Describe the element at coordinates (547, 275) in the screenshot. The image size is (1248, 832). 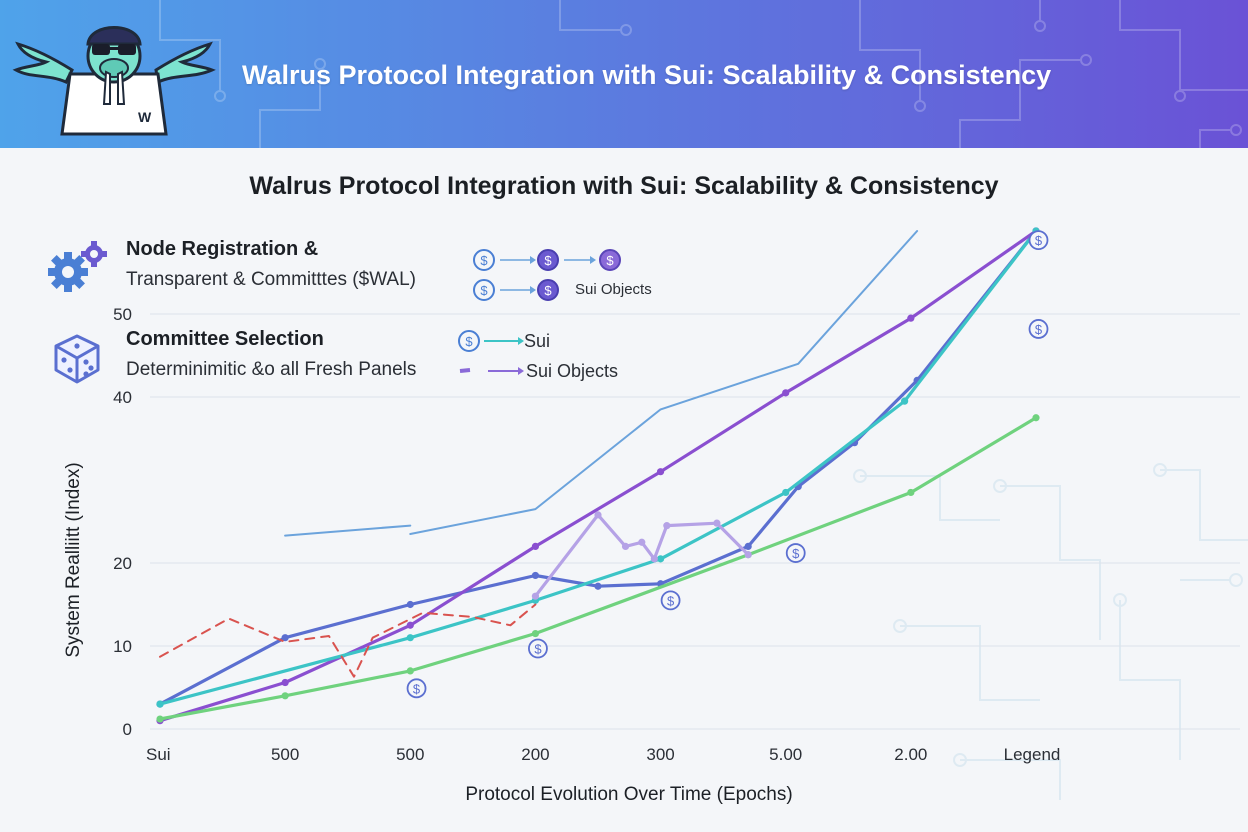
I see `coin-flow-icon: $ $ $ $ $` at that location.